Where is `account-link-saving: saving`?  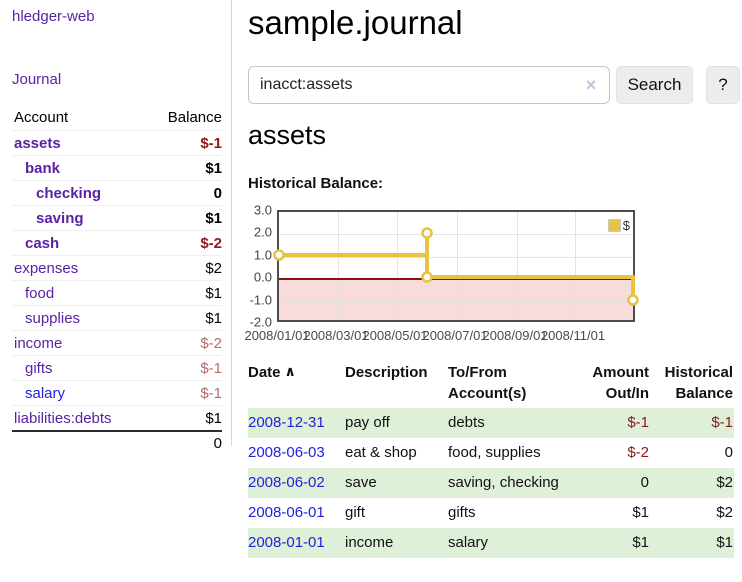 account-link-saving: saving is located at coordinates (60, 218).